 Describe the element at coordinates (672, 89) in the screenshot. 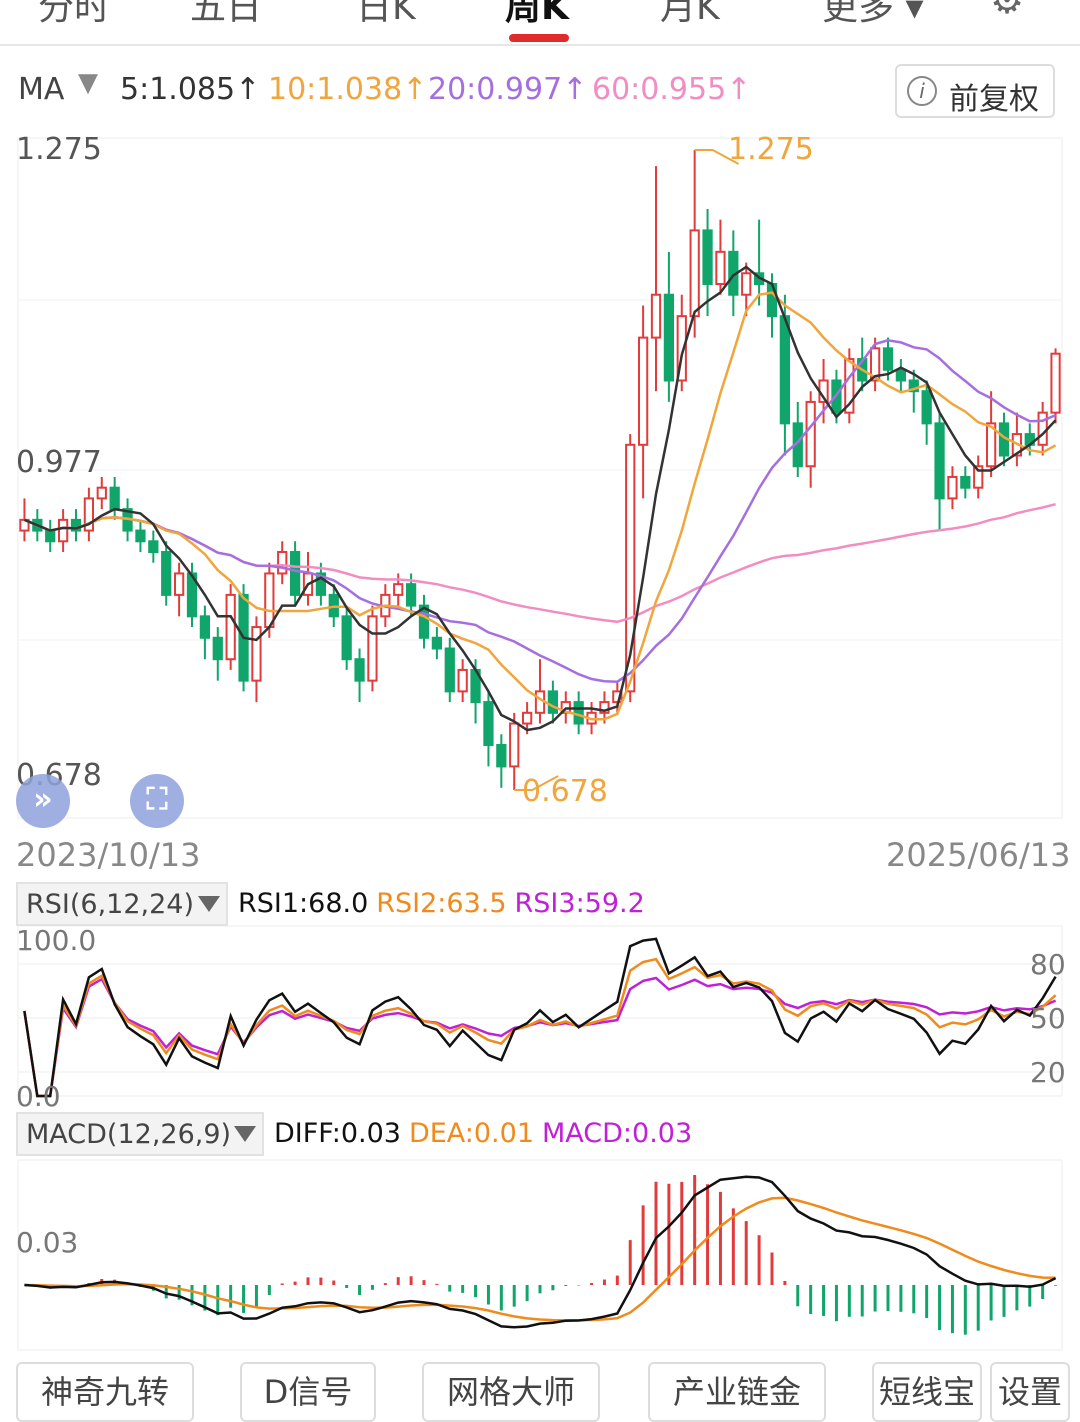

I see `ma60-value: 60:0.955↑` at that location.